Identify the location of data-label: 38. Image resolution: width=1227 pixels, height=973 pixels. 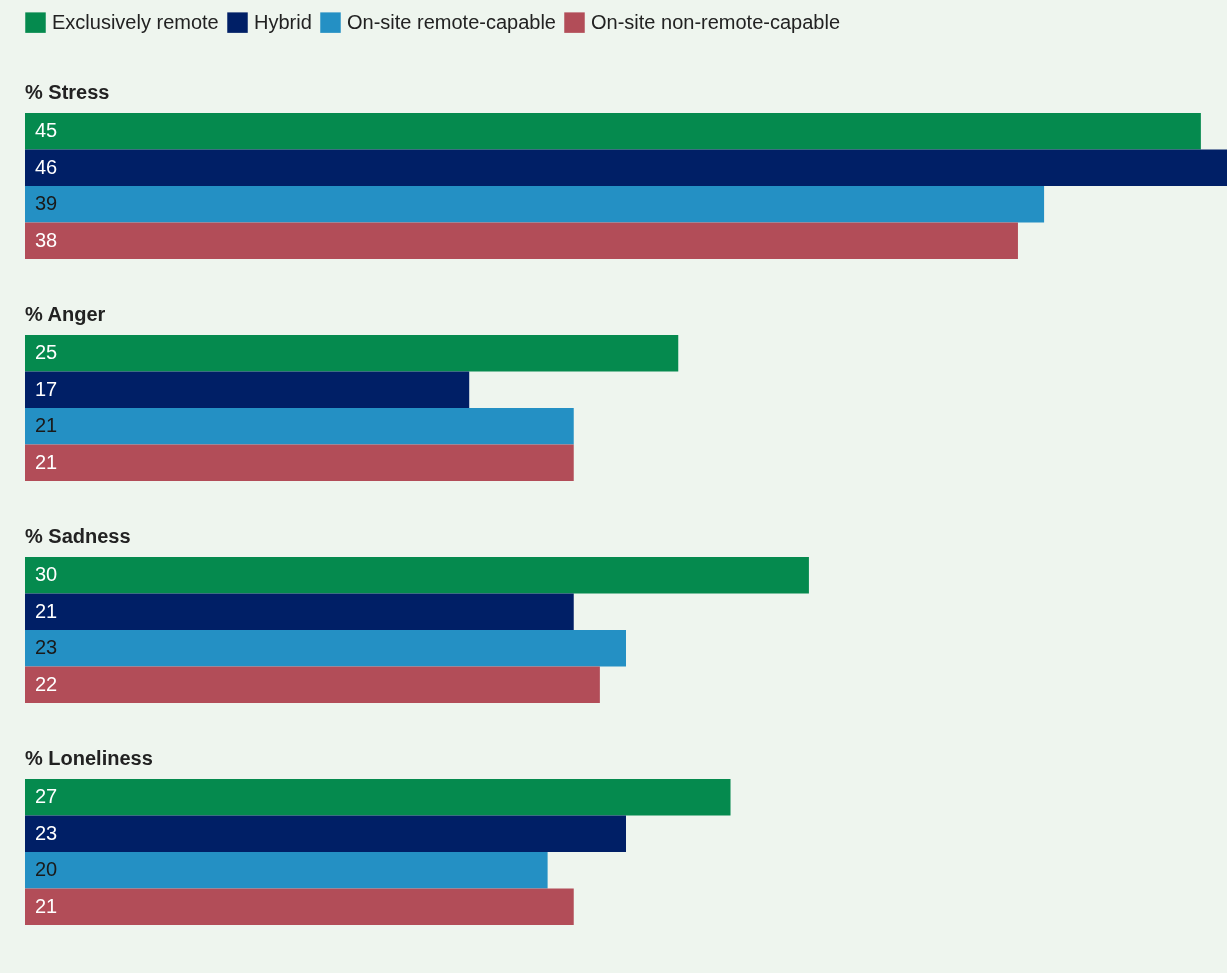
(46, 239).